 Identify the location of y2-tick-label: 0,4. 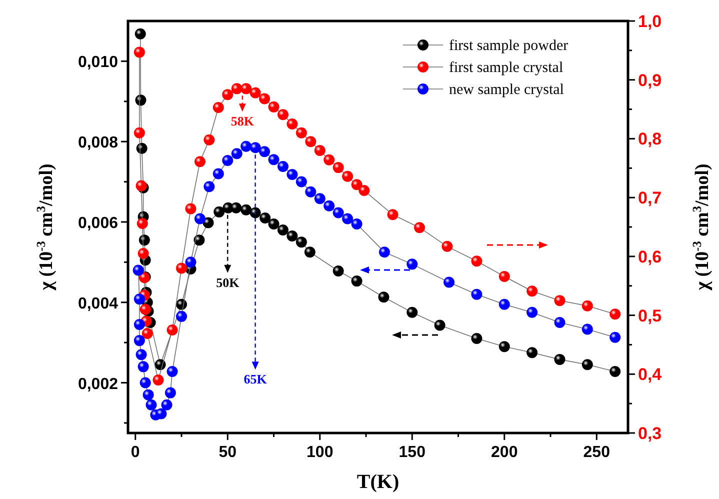
(650, 374).